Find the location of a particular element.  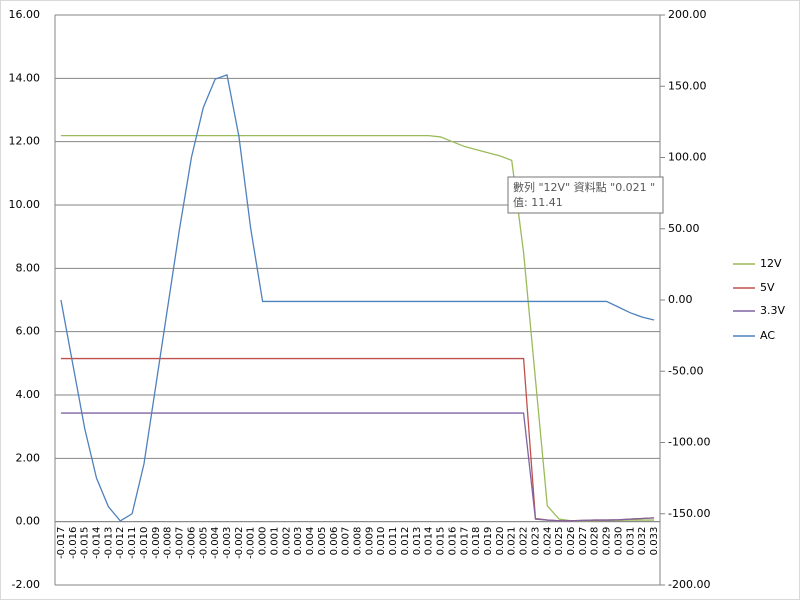

y-tick-label: 2.00 is located at coordinates (28, 457).